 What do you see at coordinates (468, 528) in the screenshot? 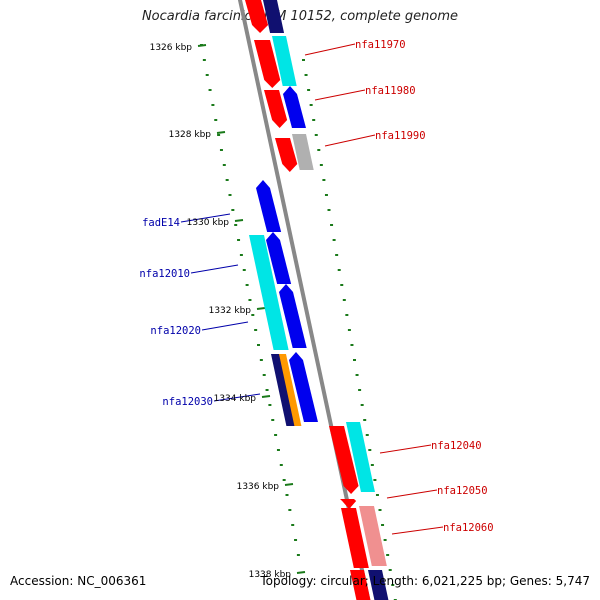
I see `gene-label-forward: nfa12060` at bounding box center [468, 528].